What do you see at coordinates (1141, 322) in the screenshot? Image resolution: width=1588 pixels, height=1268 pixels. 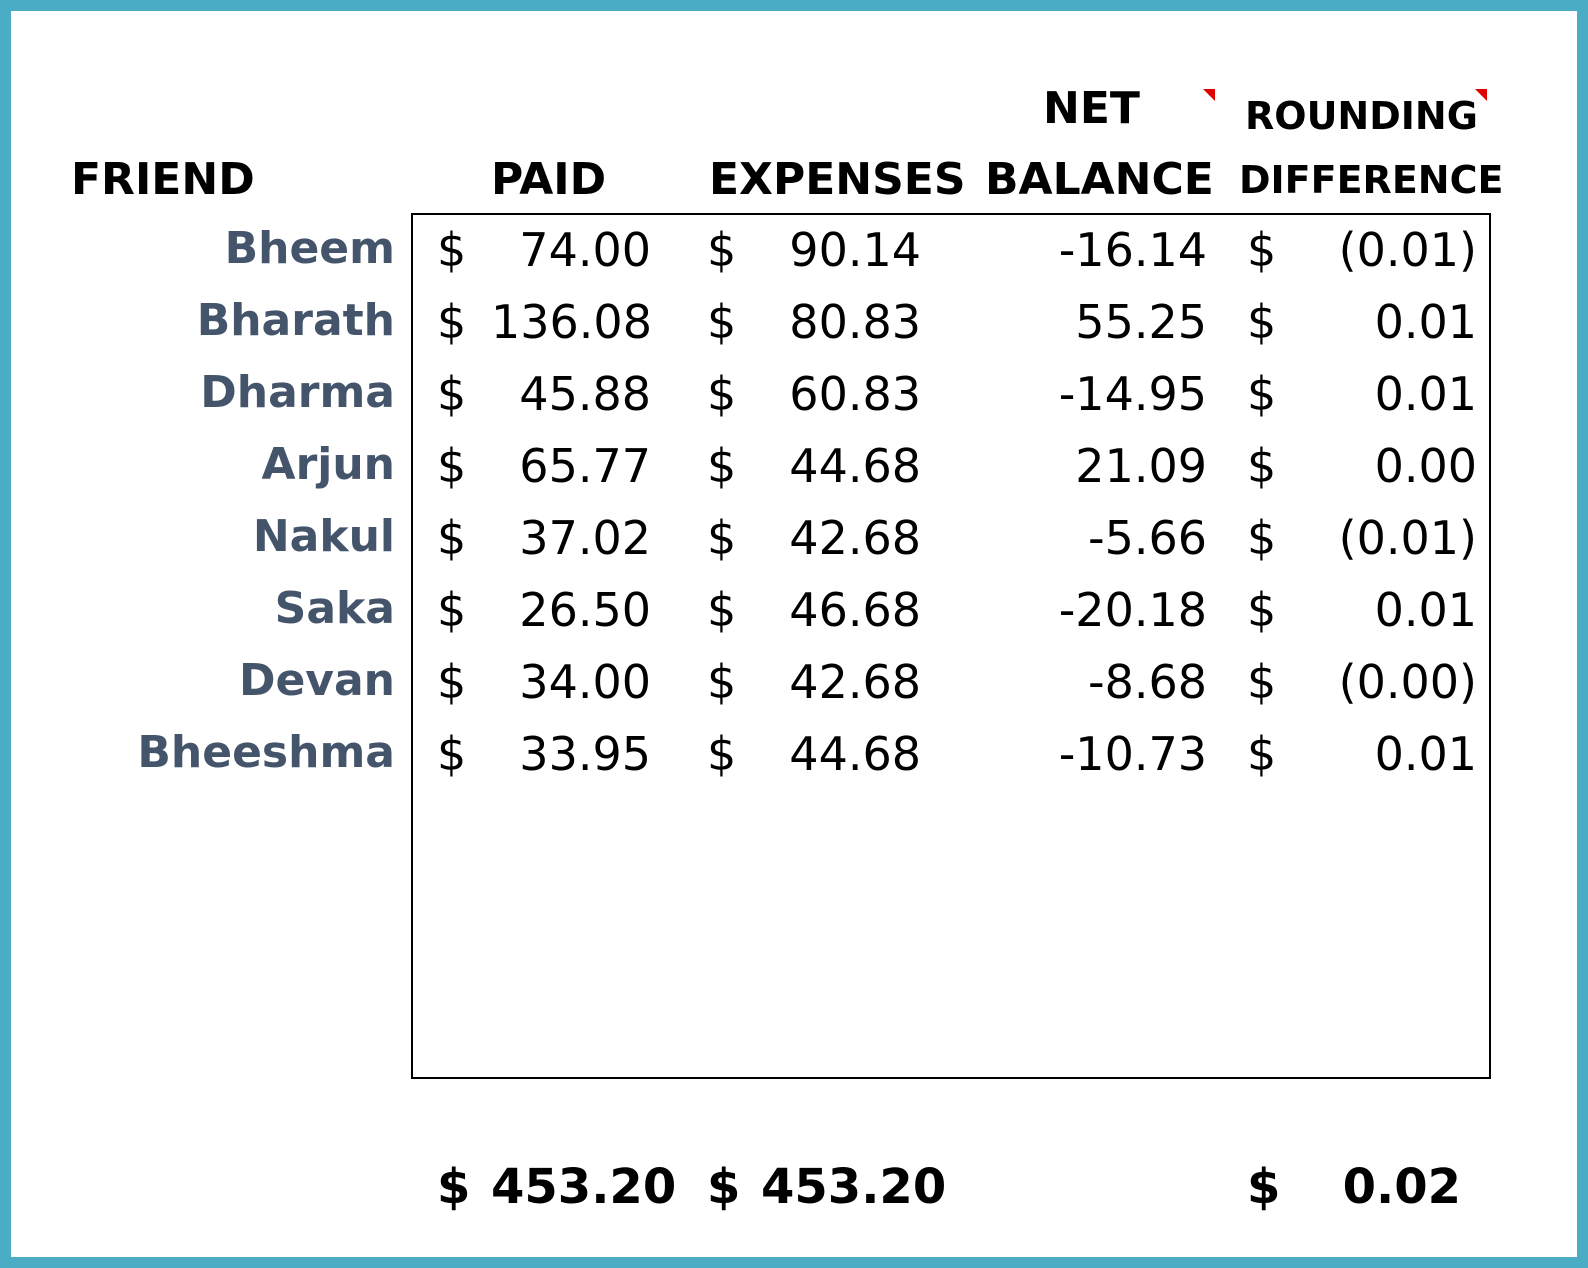 I see `net-balance-value: 55.25` at bounding box center [1141, 322].